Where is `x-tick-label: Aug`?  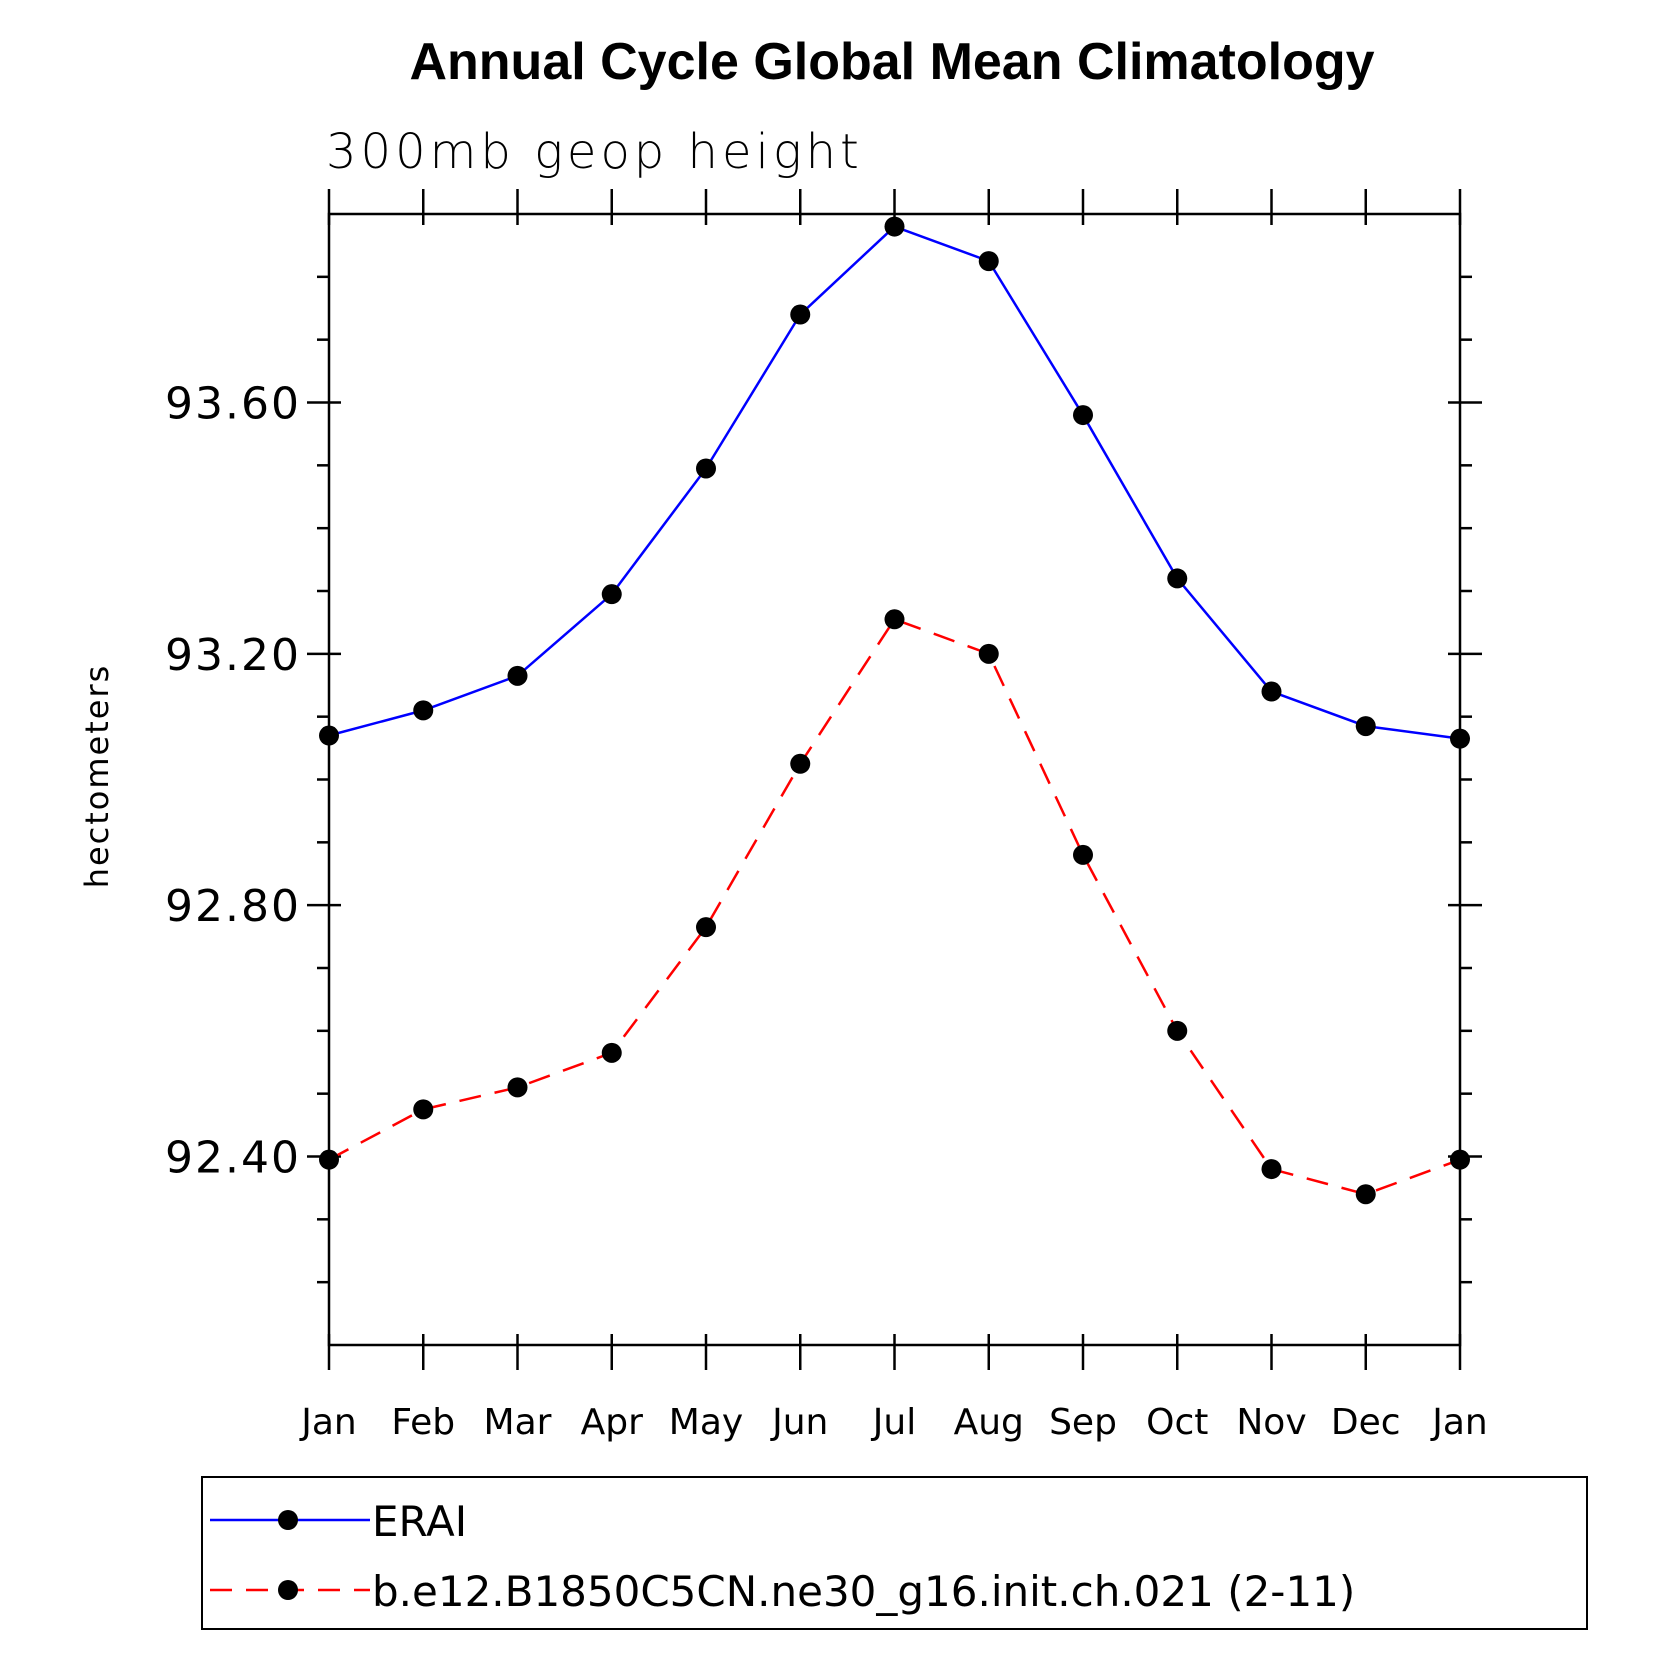 x-tick-label: Aug is located at coordinates (989, 1422).